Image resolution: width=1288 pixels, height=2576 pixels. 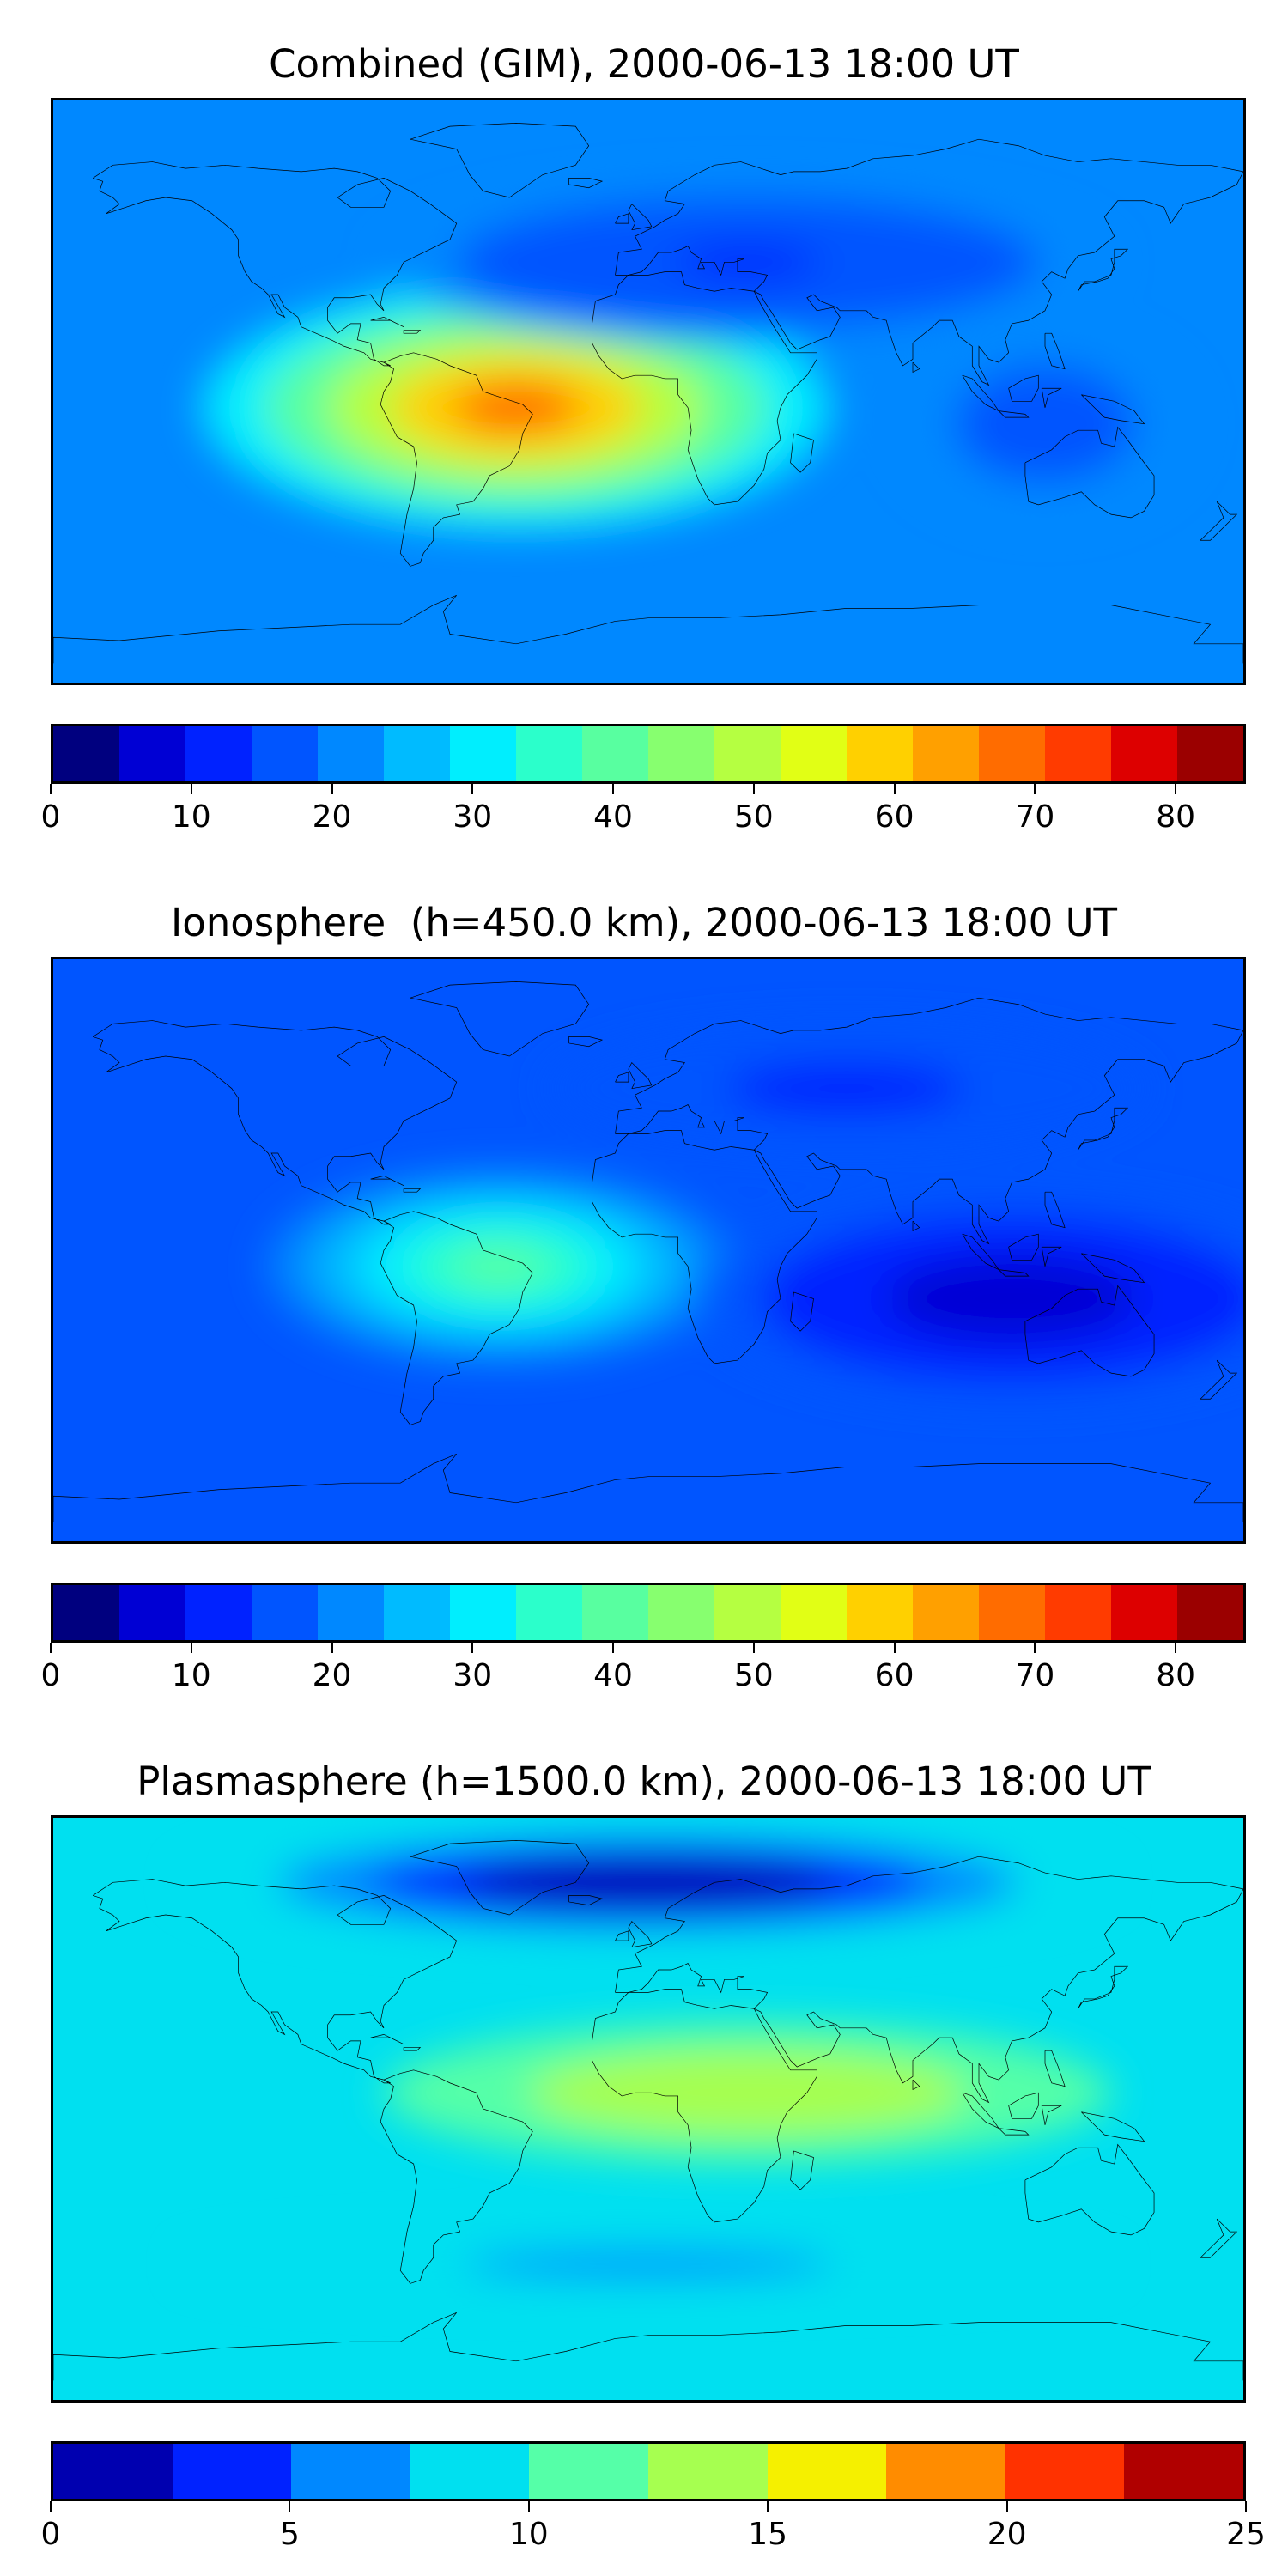 I want to click on colorbar-ticks-ionosphere: 0 10 20 30 40 50 60 70 80, so click(x=643, y=1673).